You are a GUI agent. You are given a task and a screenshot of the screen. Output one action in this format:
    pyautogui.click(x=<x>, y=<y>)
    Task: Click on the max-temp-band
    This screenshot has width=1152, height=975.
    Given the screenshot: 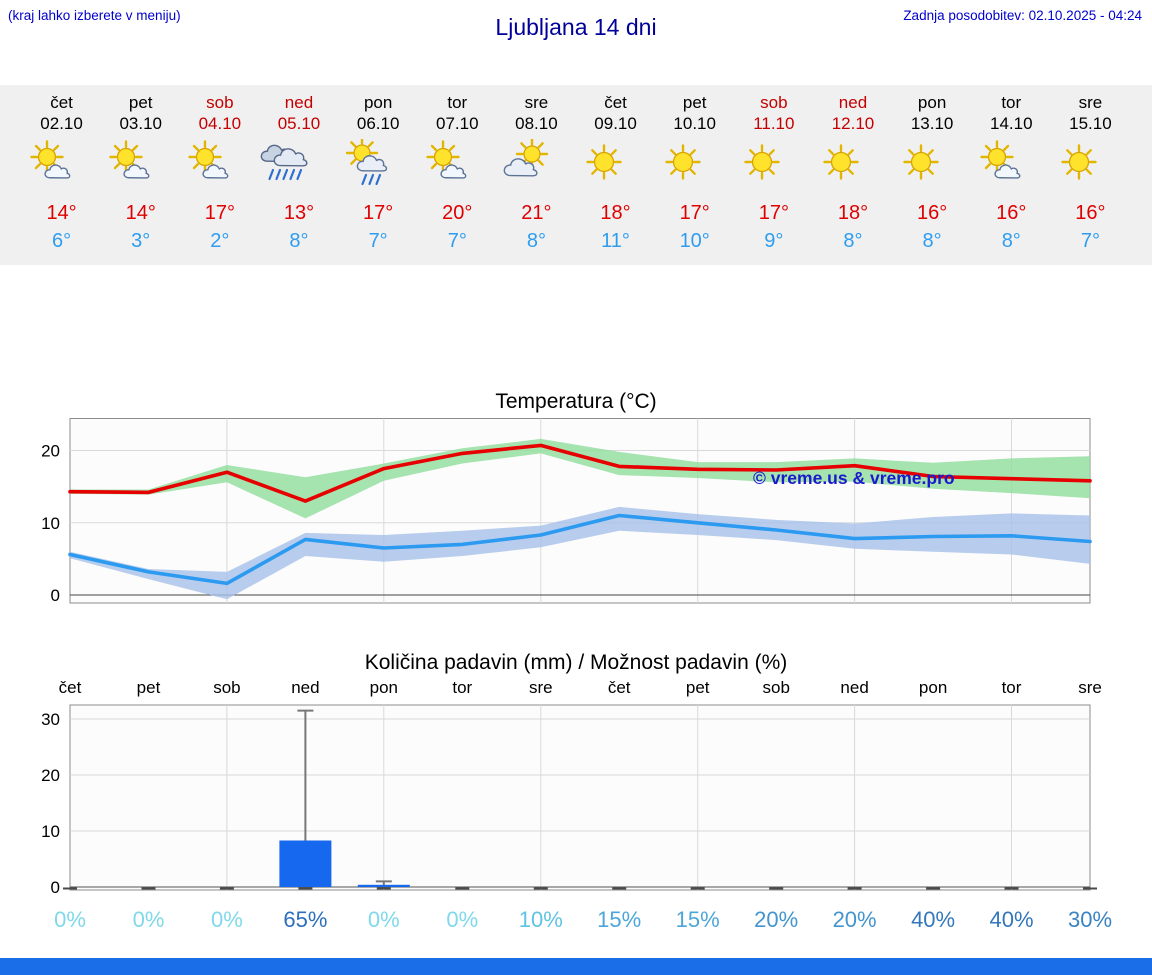 What is the action you would take?
    pyautogui.click(x=580, y=478)
    